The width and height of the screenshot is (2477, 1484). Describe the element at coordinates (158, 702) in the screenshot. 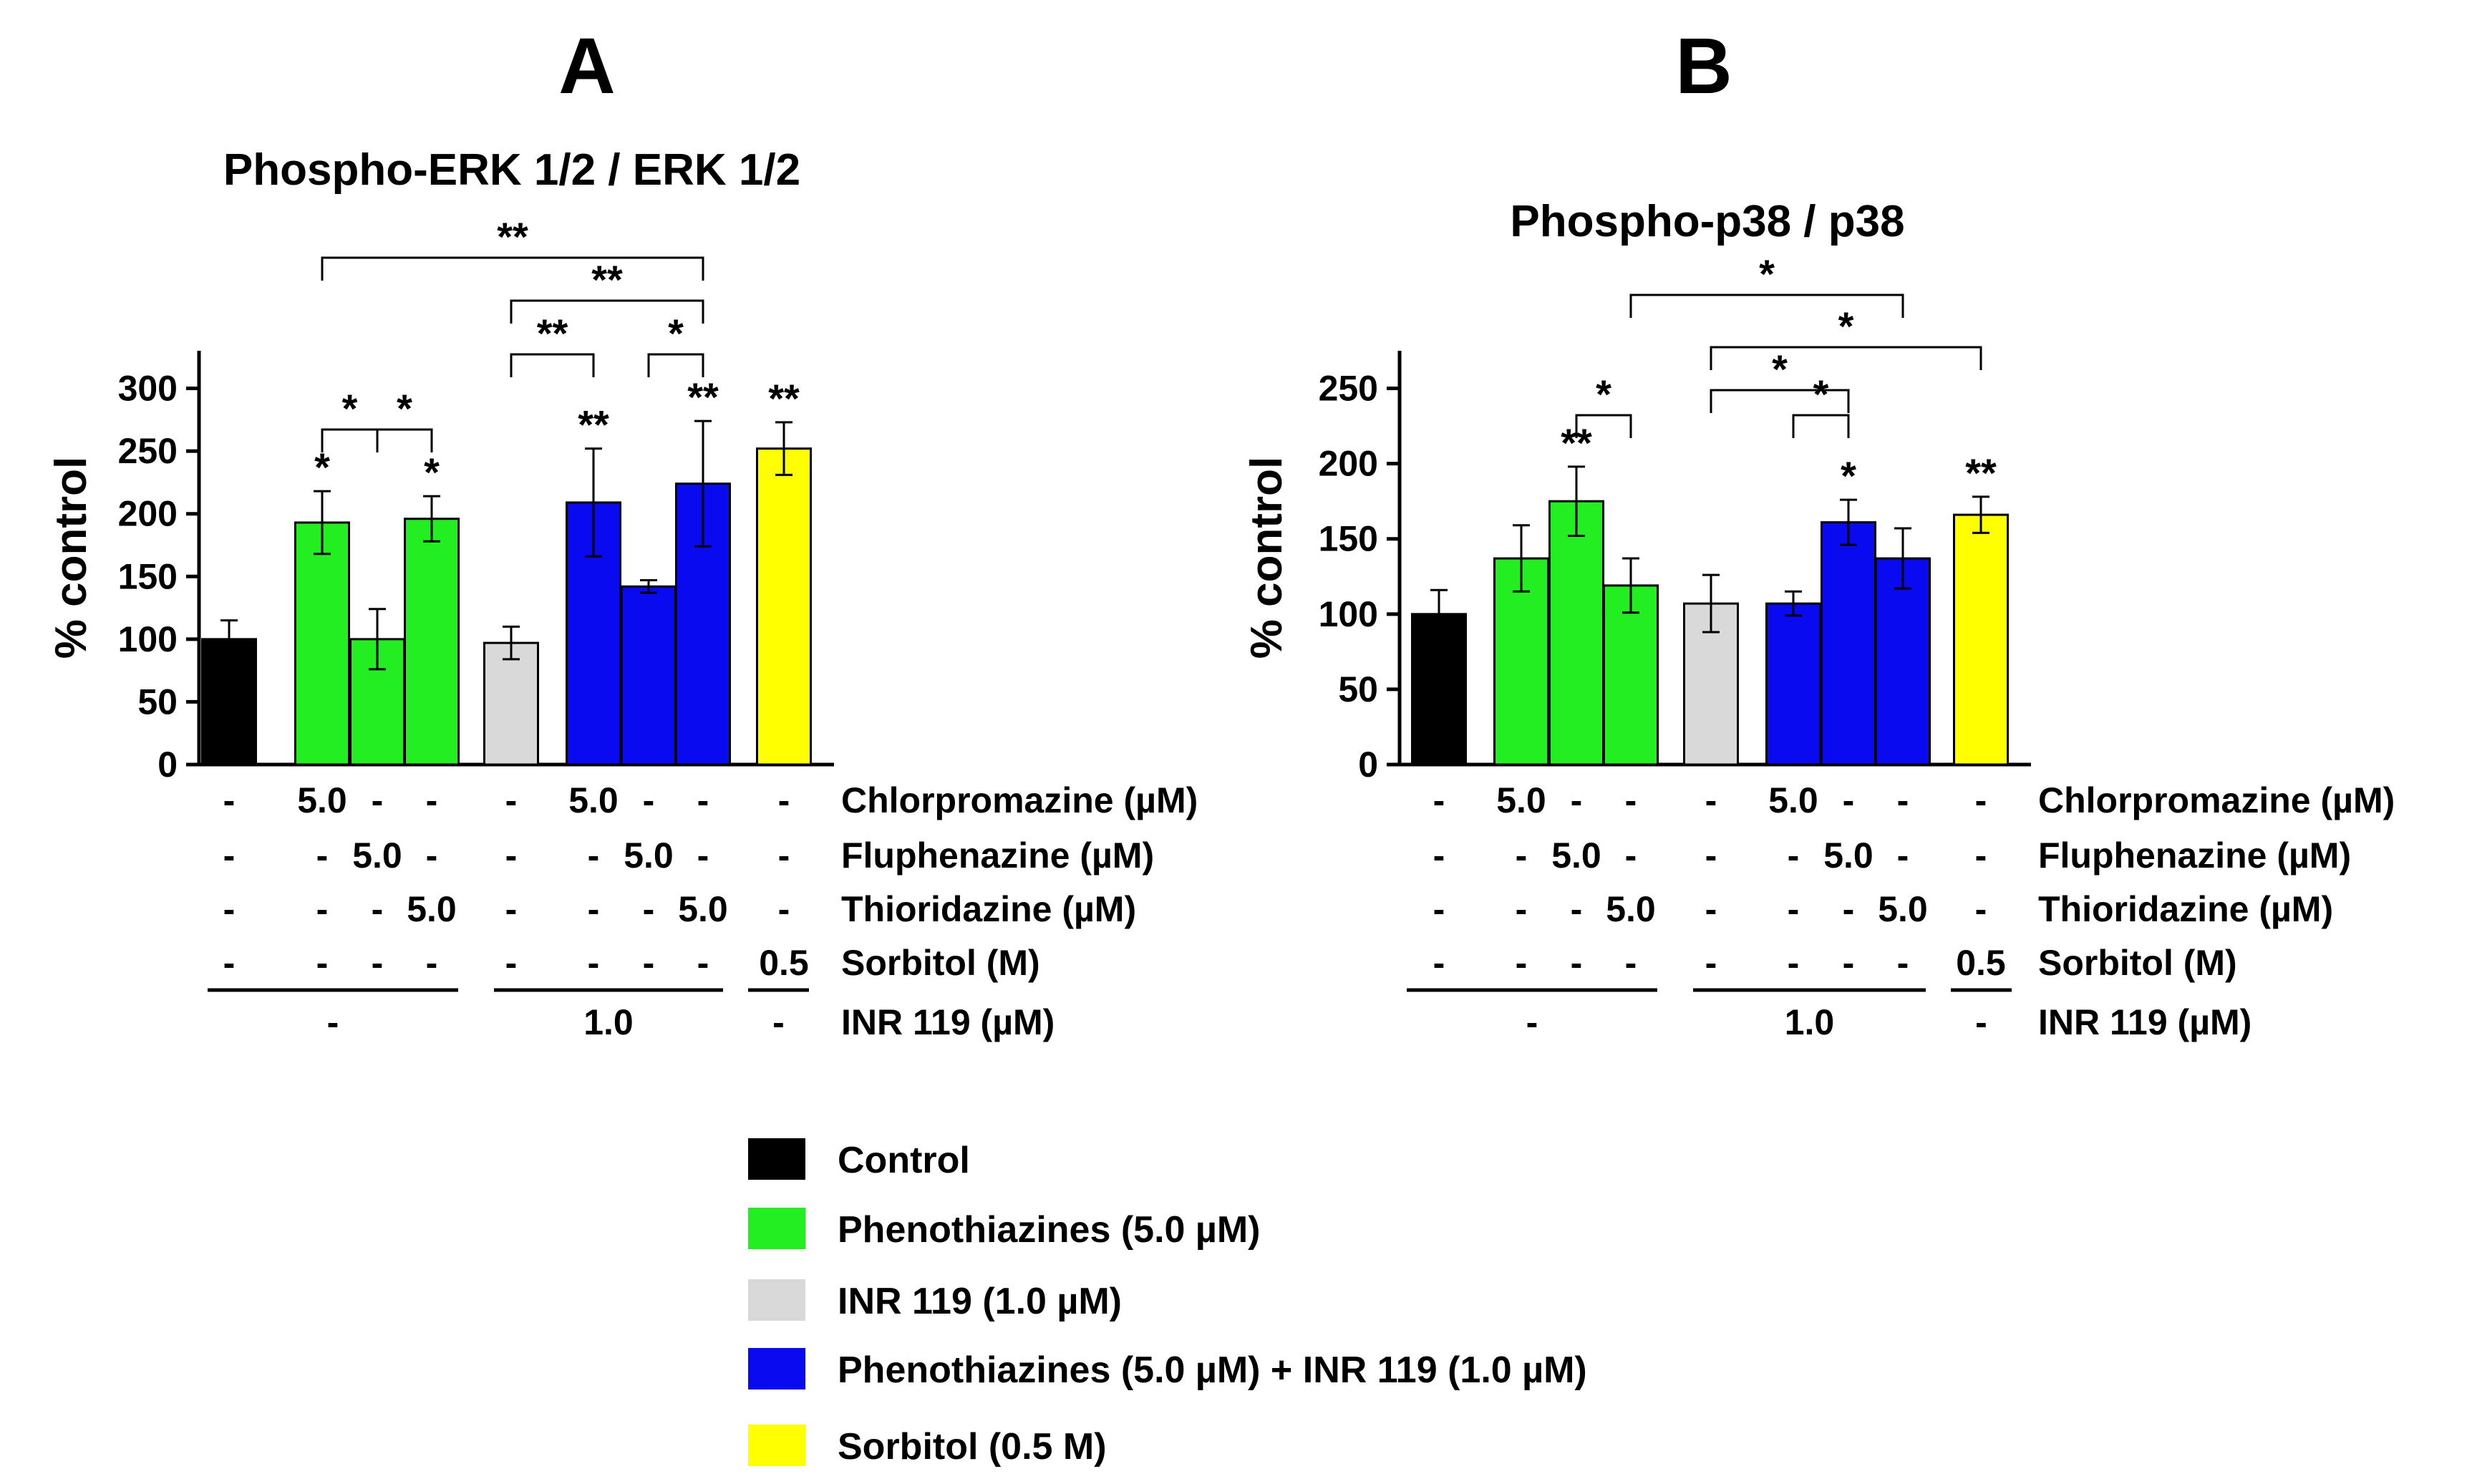

I see `y-tick-label: 50` at that location.